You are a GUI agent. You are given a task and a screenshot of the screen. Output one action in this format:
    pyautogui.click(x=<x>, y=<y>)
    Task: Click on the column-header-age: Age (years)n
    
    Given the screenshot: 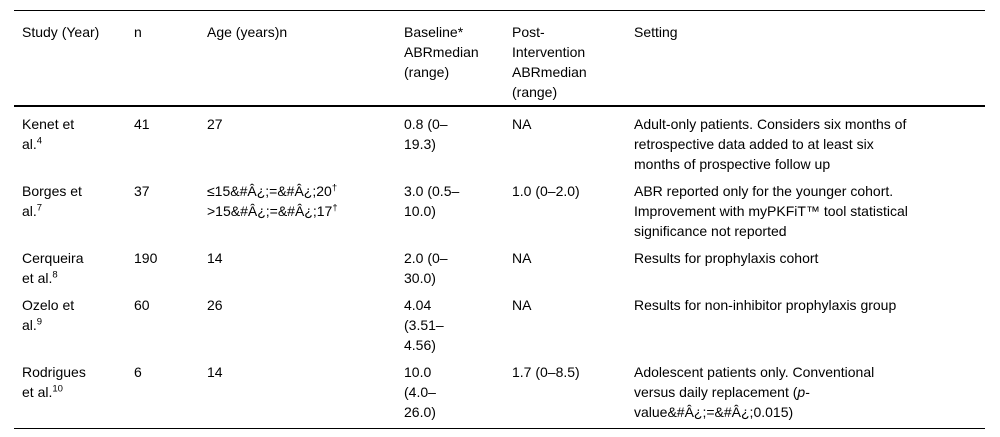 What is the action you would take?
    pyautogui.click(x=297, y=58)
    